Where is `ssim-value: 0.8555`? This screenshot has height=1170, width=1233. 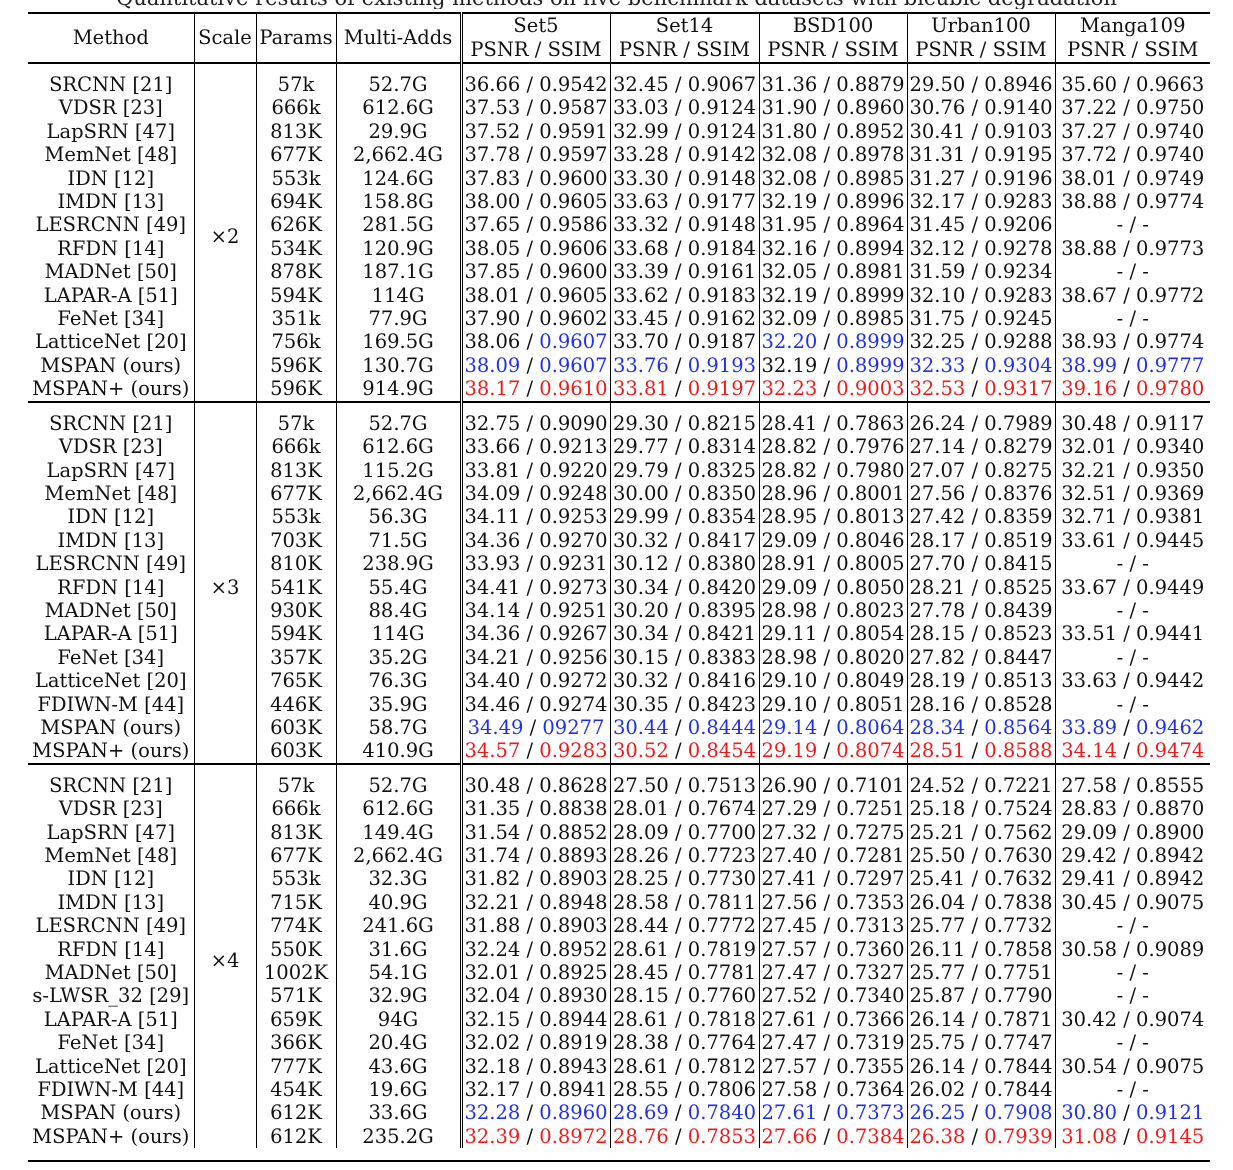
ssim-value: 0.8555 is located at coordinates (1170, 785).